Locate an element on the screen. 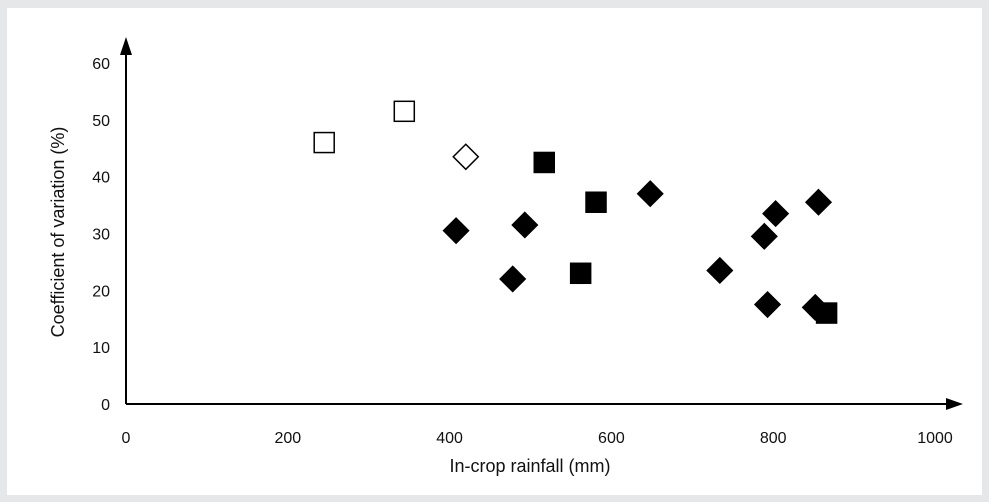 This screenshot has height=502, width=989. y-tick-label: 20 is located at coordinates (101, 291).